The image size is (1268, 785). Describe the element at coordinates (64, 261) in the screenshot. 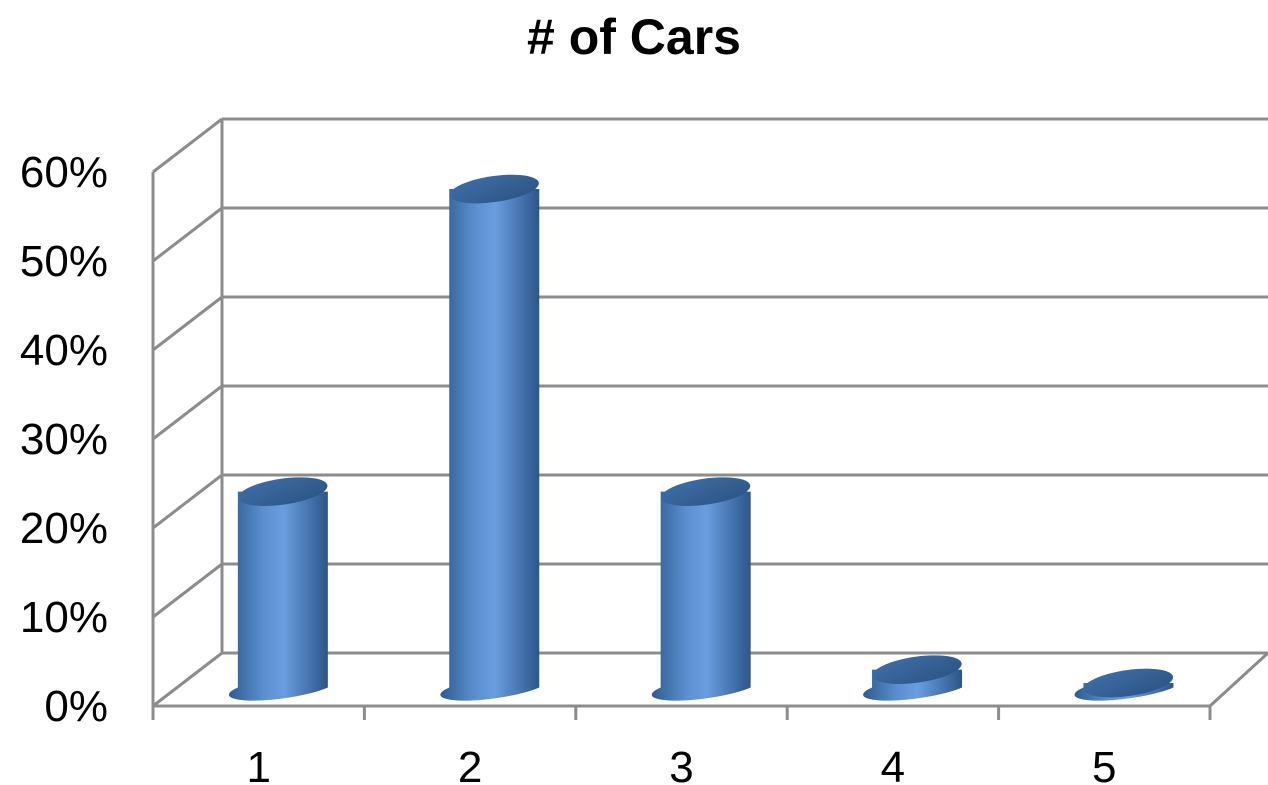

I see `y-tick-label: 50%` at that location.